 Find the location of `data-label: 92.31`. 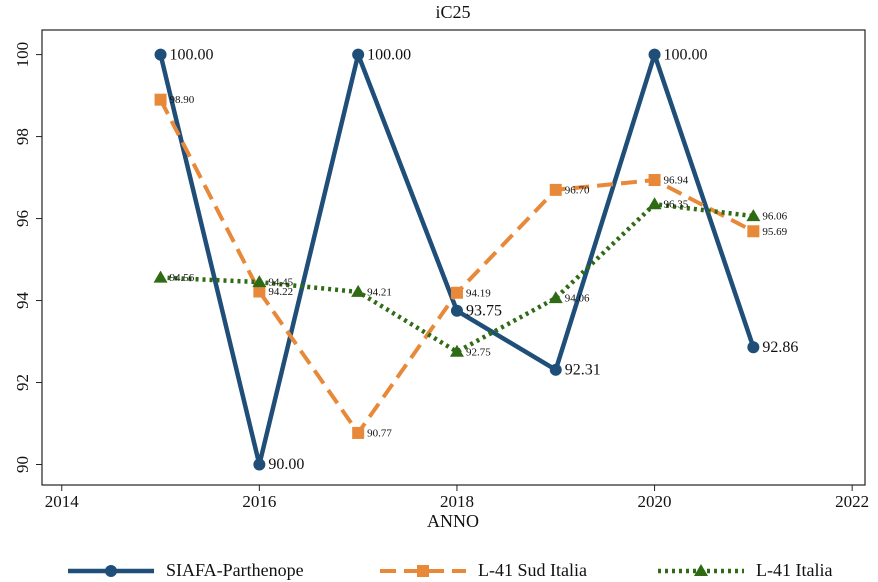

data-label: 92.31 is located at coordinates (583, 369).